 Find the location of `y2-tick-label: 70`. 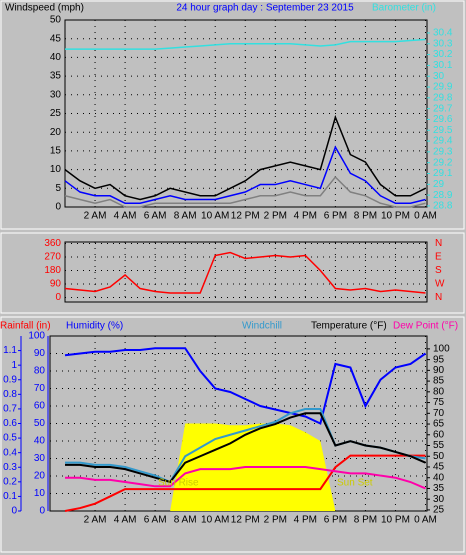

y2-tick-label: 70 is located at coordinates (439, 413).